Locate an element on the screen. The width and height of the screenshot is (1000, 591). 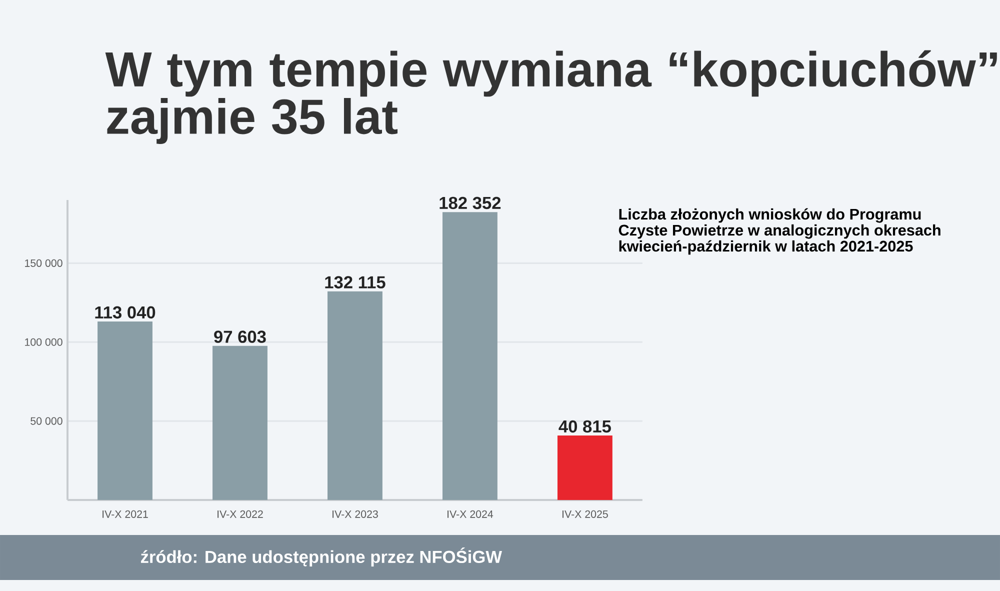
y-tick-label: 50 000 is located at coordinates (46, 421).